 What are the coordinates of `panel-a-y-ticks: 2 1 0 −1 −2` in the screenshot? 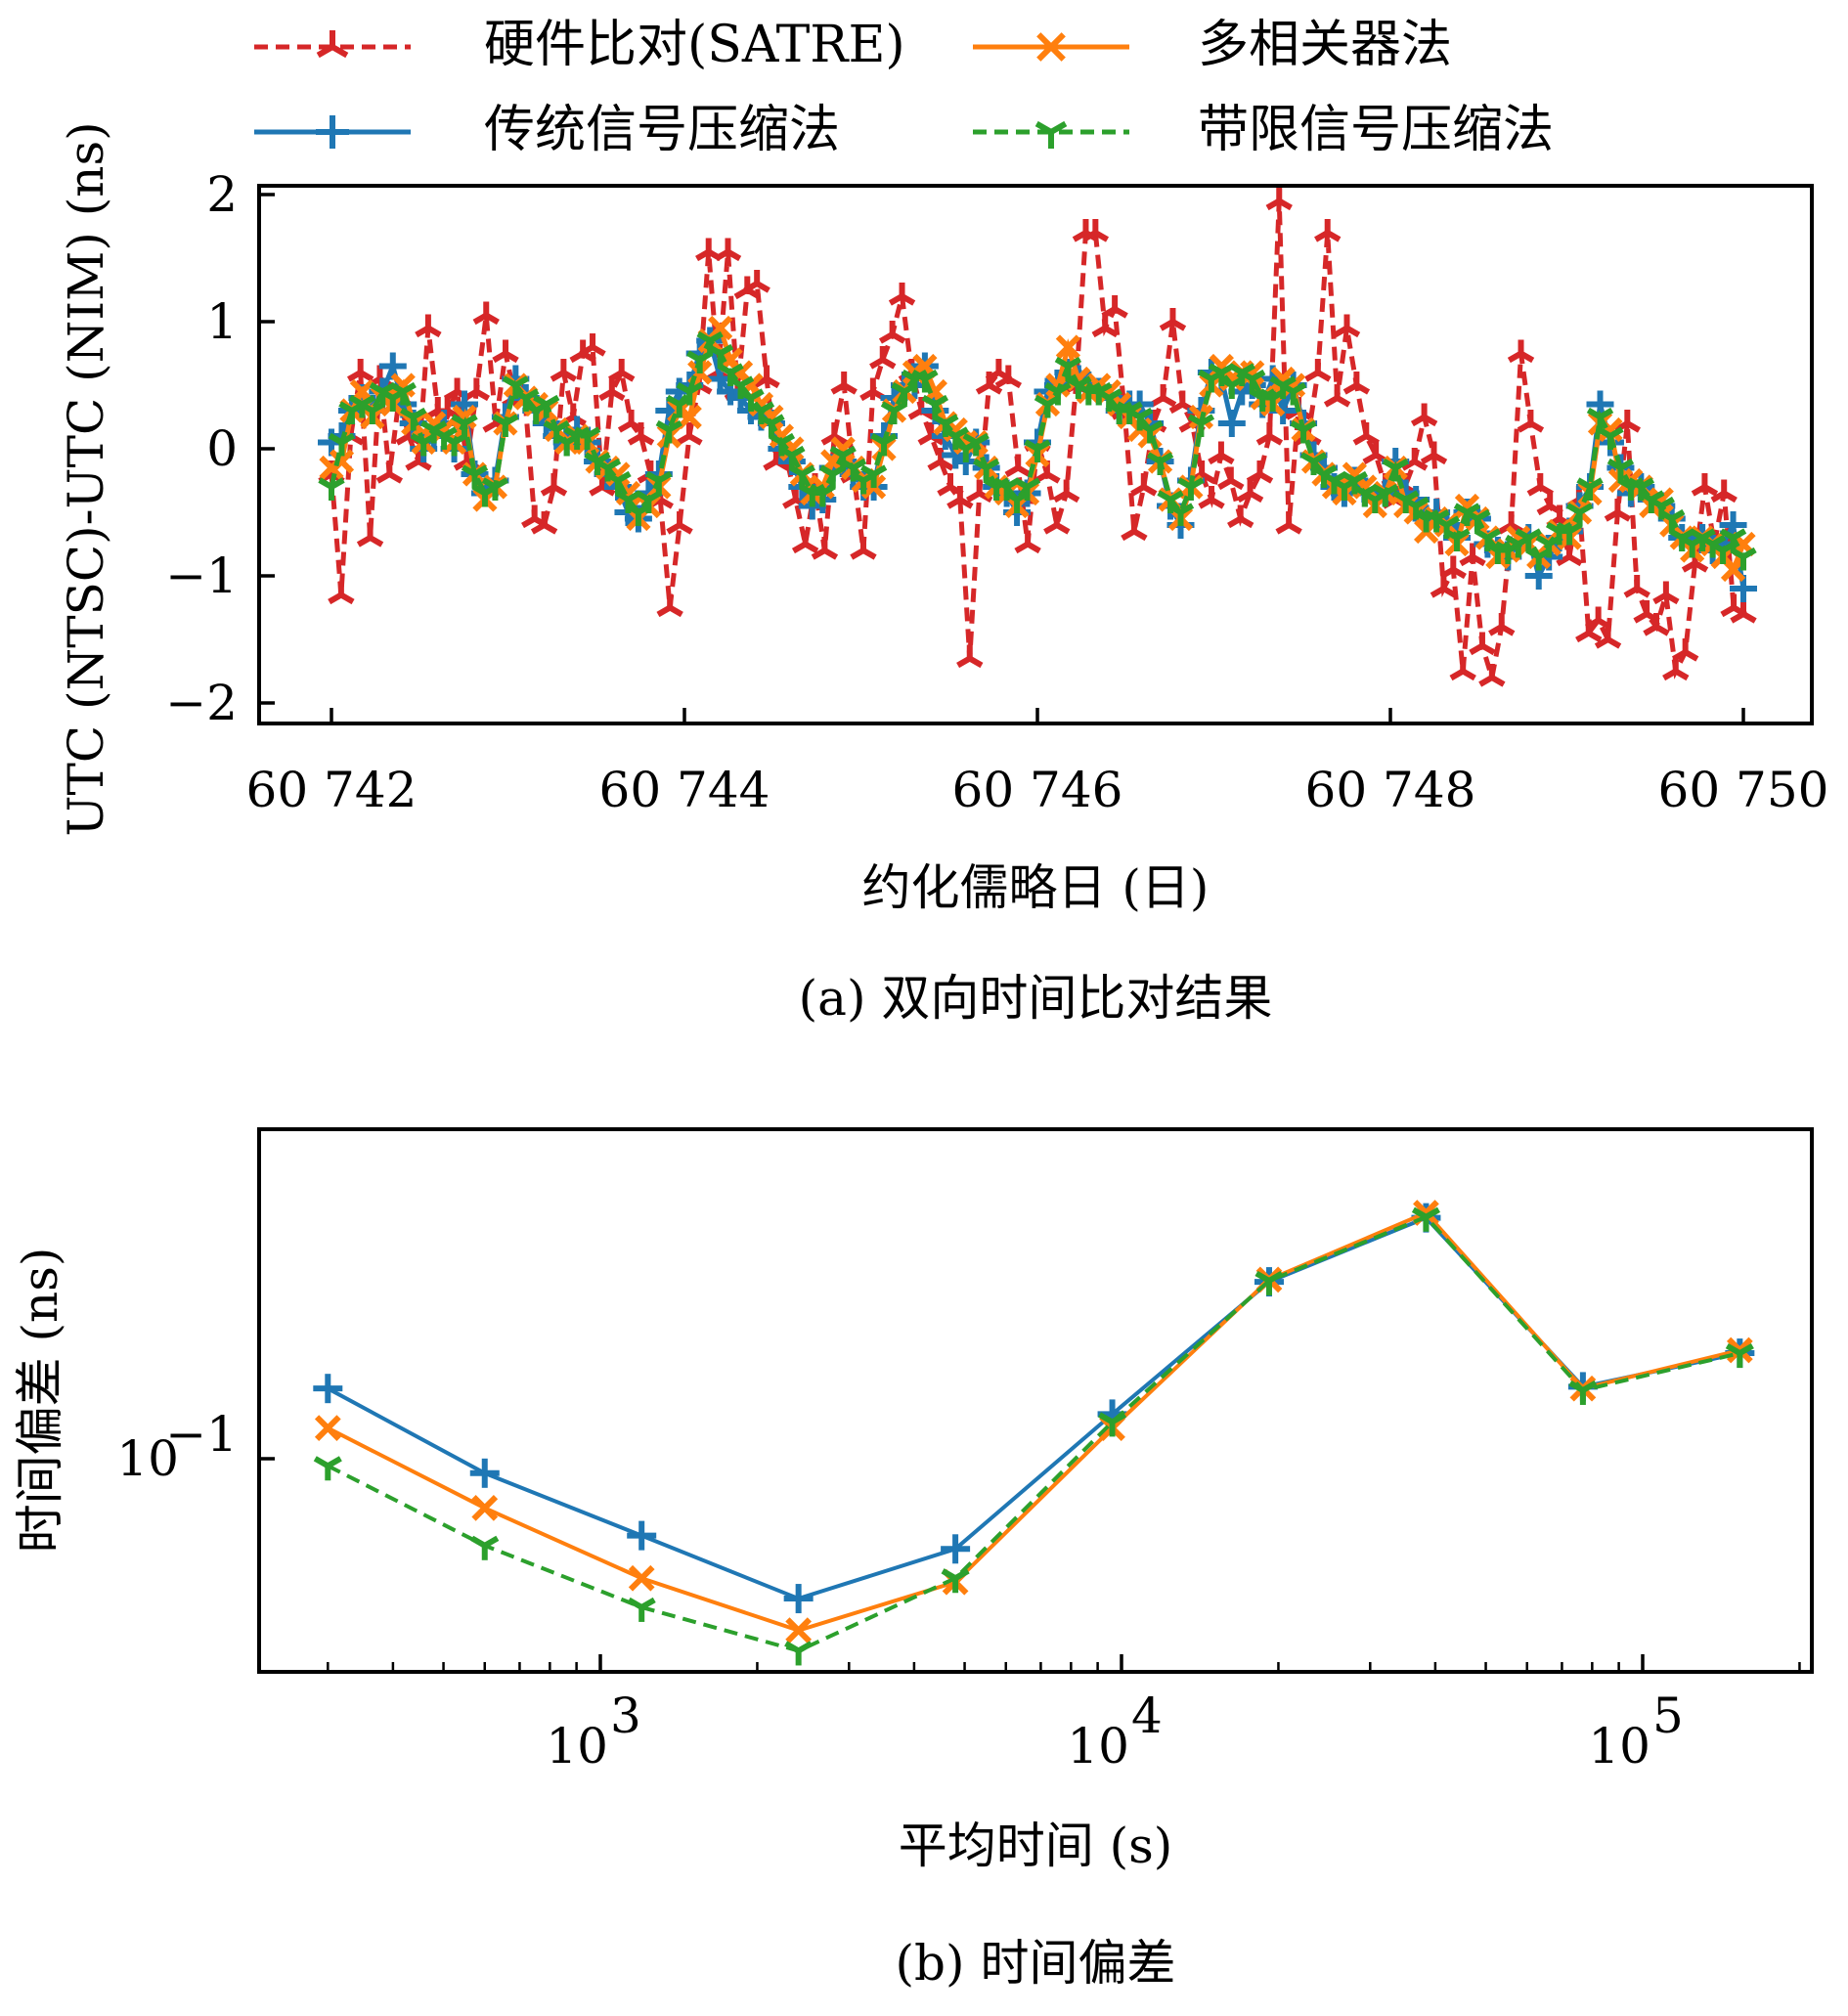 It's located at (220, 448).